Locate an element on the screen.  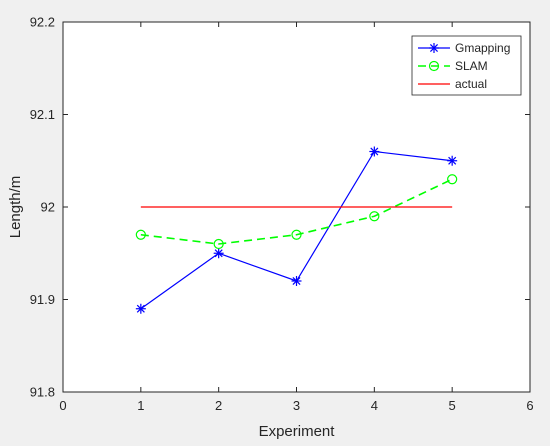
legend-label-gmapping: Gmapping is located at coordinates (482, 48).